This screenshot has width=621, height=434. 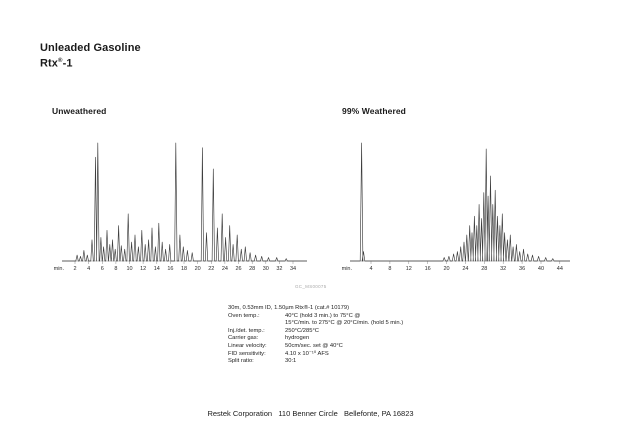 I want to click on x-tick-label: 10, so click(x=129, y=269).